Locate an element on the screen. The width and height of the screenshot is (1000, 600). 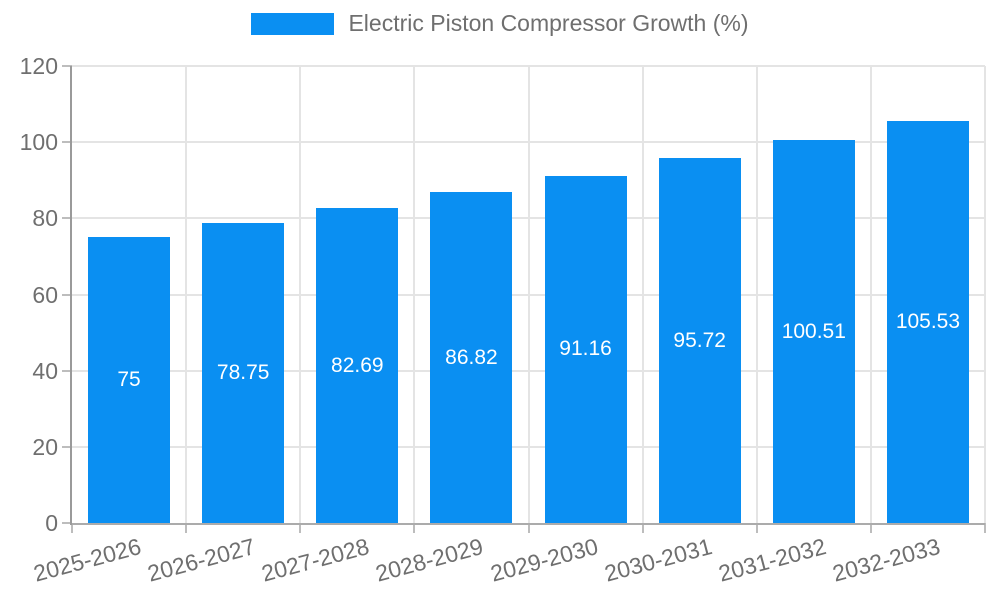
x-tick-label: 2029-2030 is located at coordinates (544, 560).